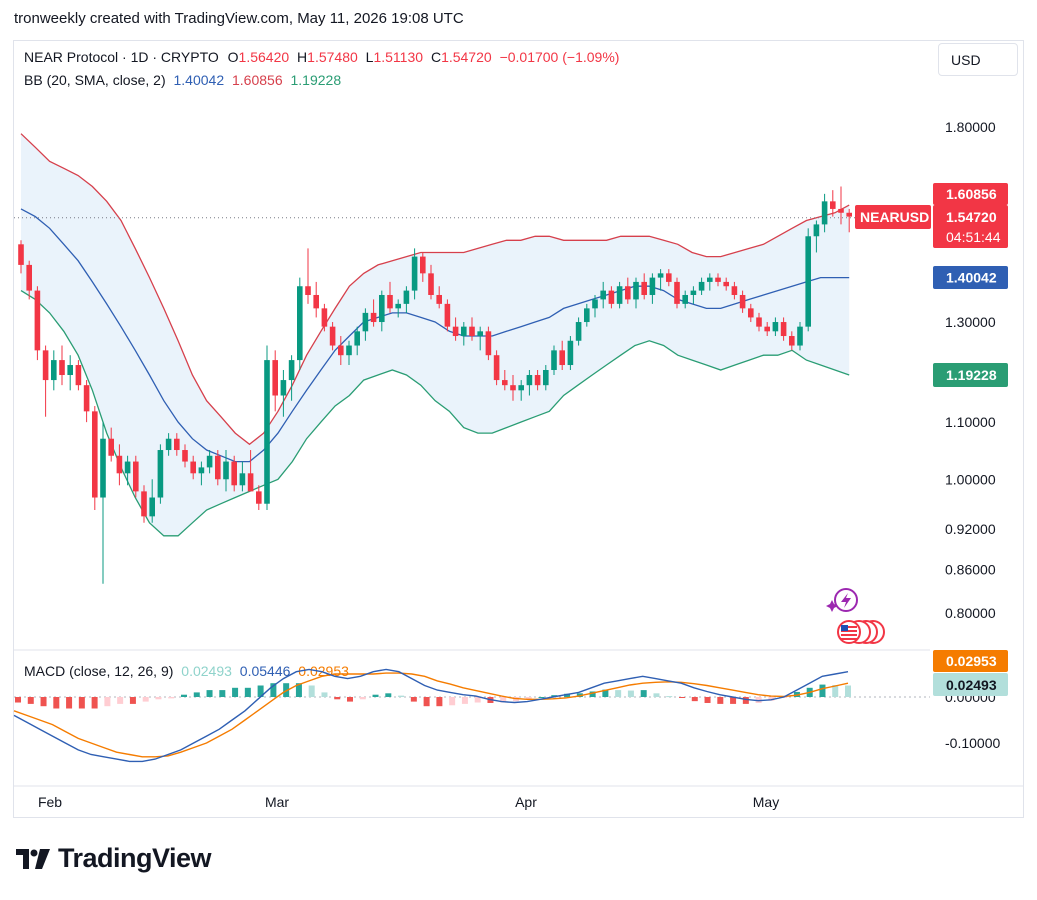  What do you see at coordinates (966, 59) in the screenshot?
I see `currency-label: USD` at bounding box center [966, 59].